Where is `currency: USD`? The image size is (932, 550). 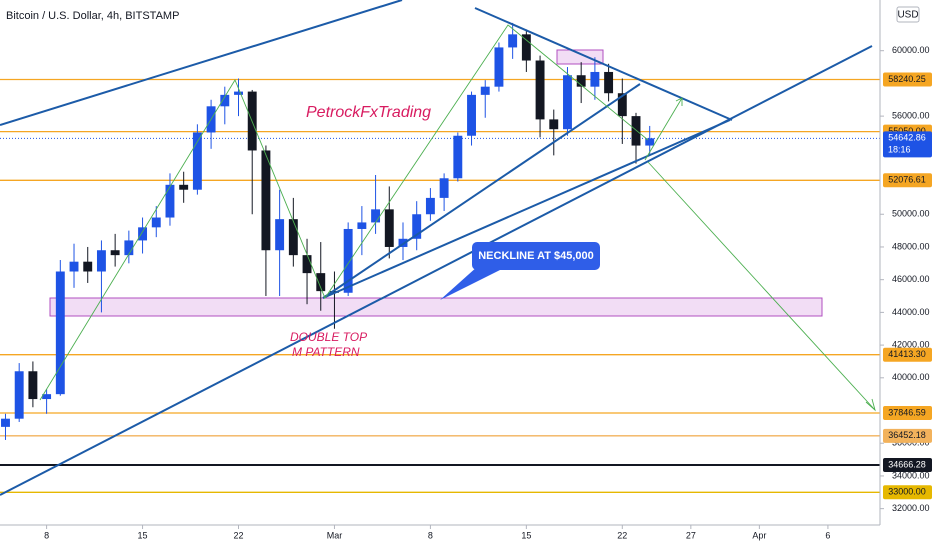 currency: USD is located at coordinates (907, 15).